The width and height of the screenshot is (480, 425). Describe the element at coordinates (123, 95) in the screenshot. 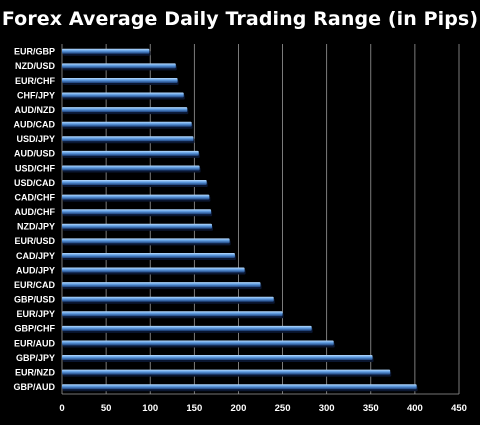

I see `bar-chf-jpy` at that location.